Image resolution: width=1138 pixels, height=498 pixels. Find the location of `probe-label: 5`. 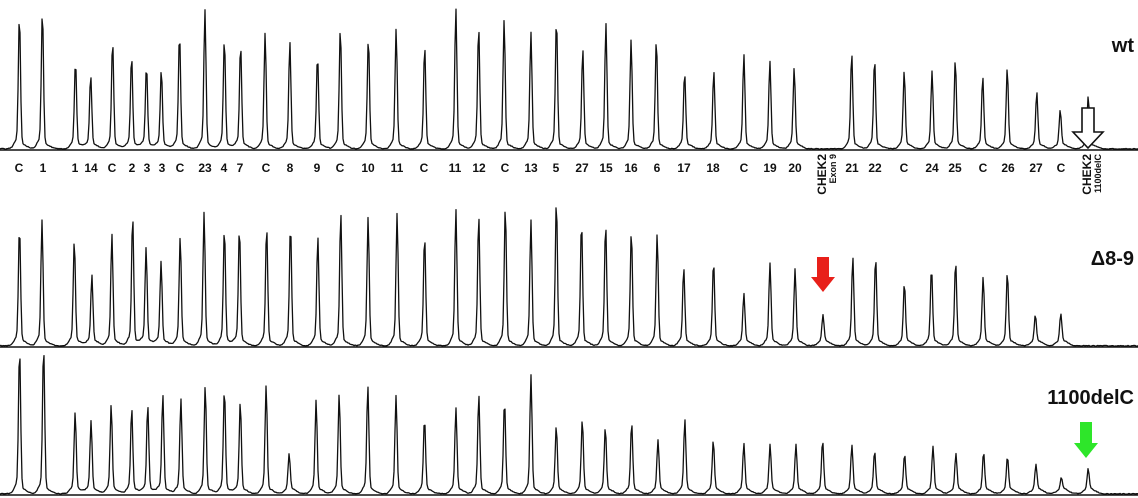

probe-label: 5 is located at coordinates (556, 168).